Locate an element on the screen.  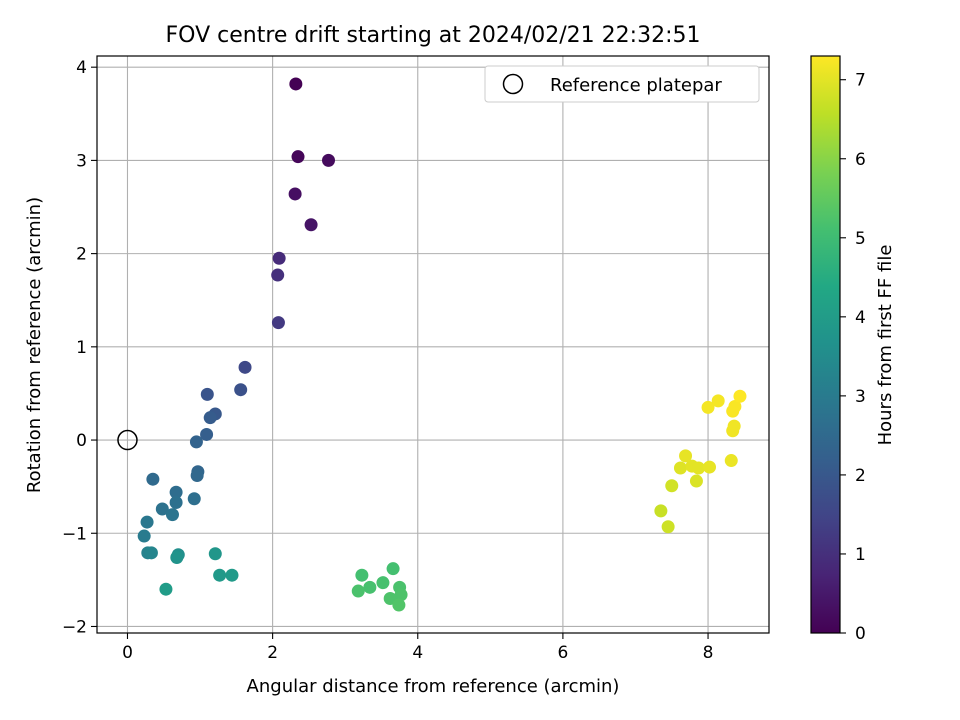
x-axis-label: Angular distance from reference (arcmin) is located at coordinates (433, 686).